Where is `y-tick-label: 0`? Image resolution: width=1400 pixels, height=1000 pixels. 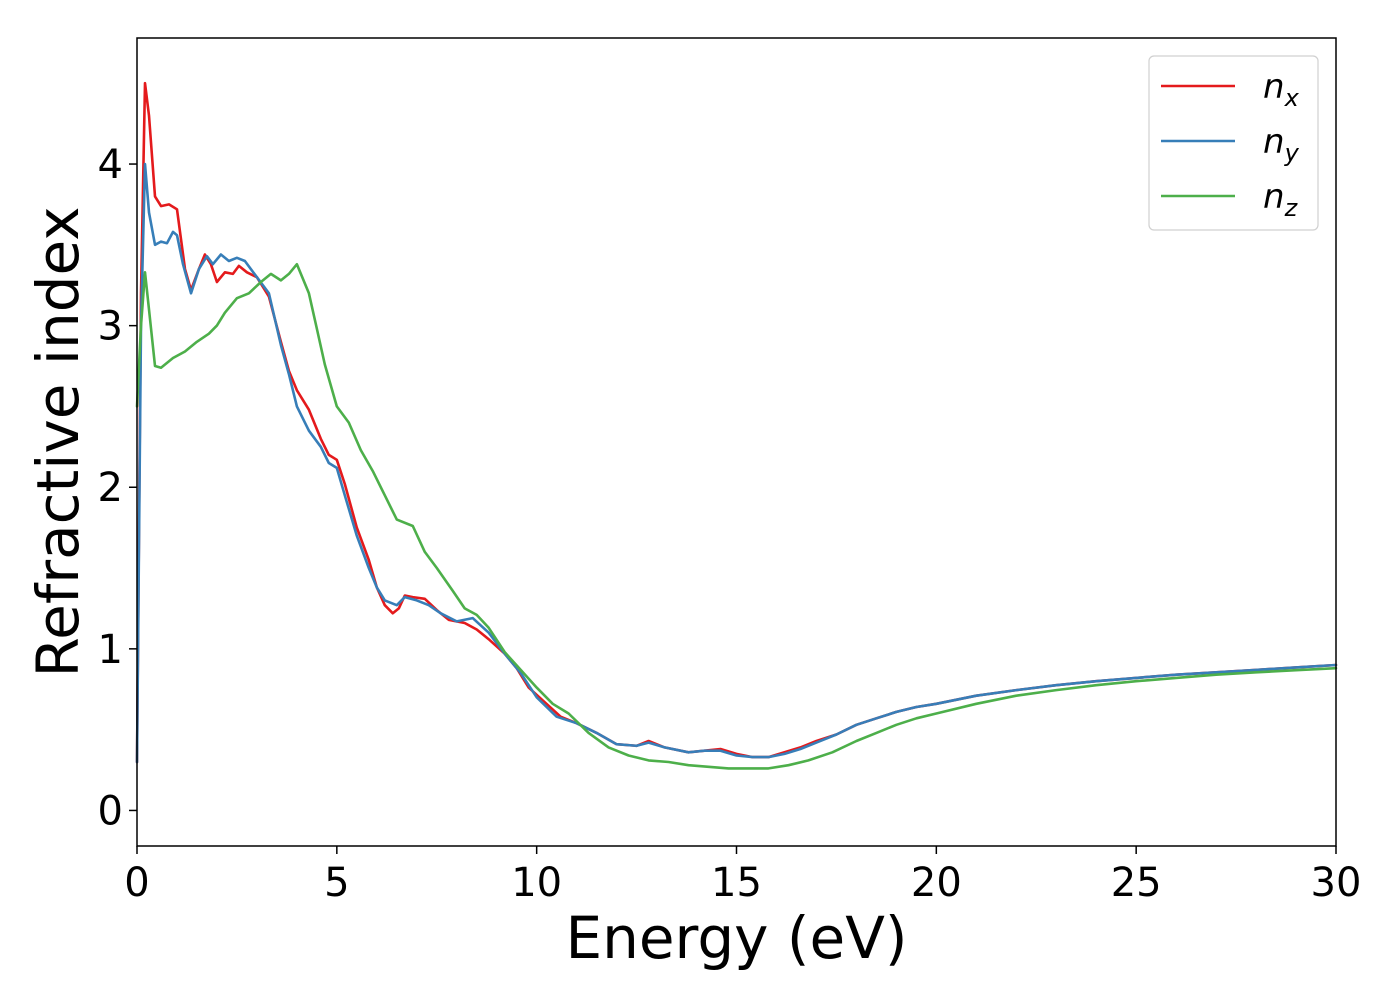
y-tick-label: 0 is located at coordinates (110, 811).